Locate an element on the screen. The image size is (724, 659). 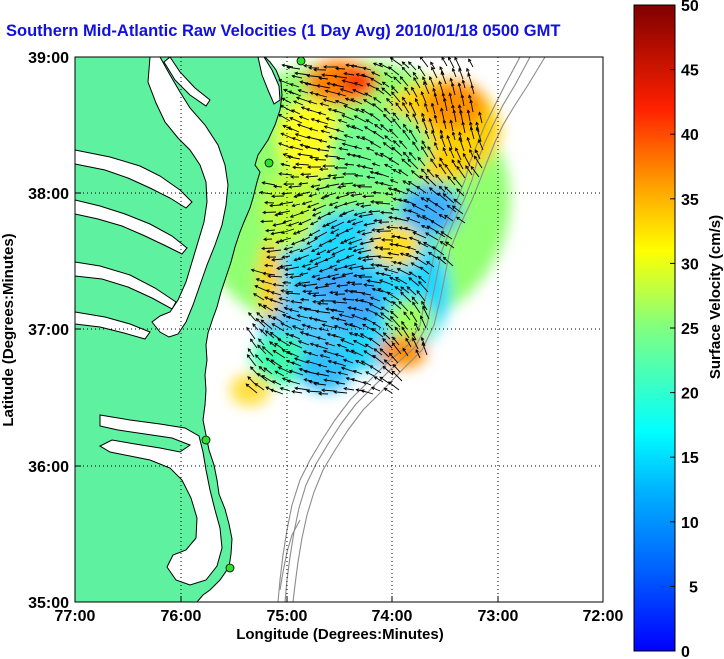
delaware-bay is located at coordinates (269, 81).